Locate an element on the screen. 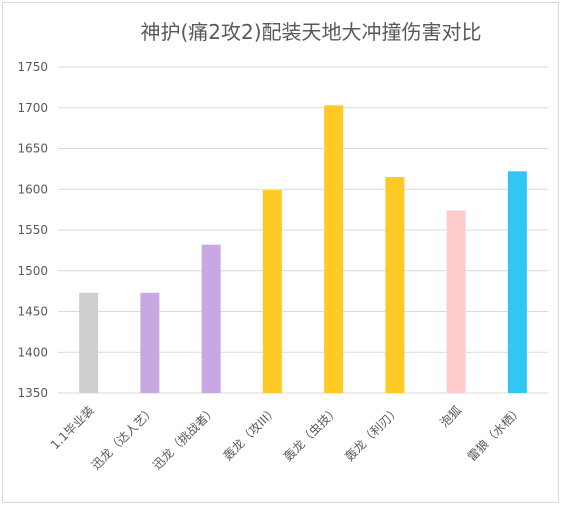 The height and width of the screenshot is (507, 563). y-tick-label: 1700 is located at coordinates (32, 108).